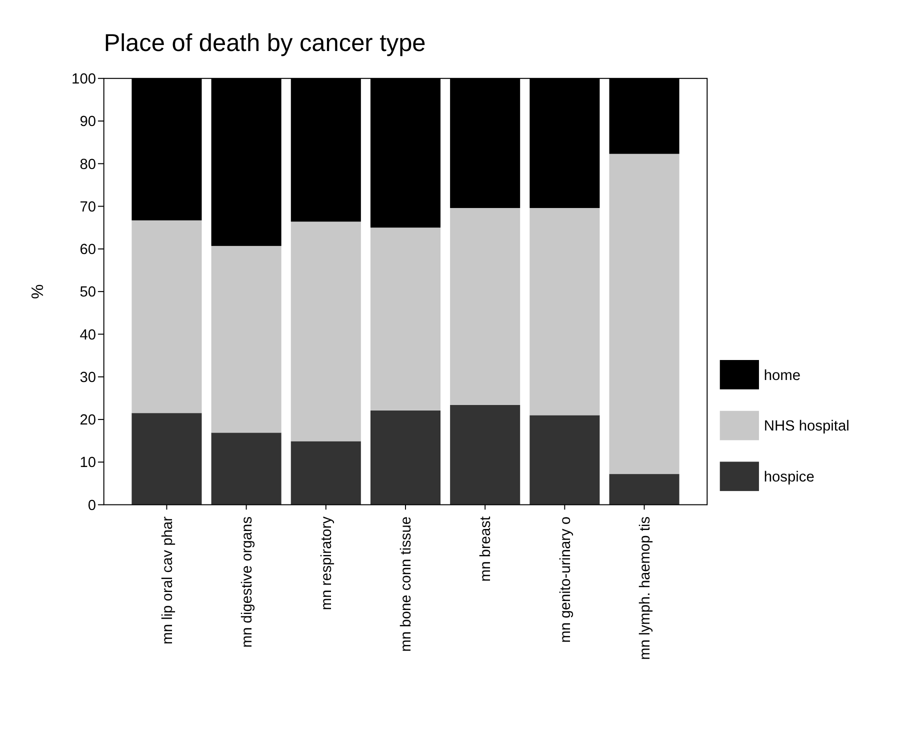 Image resolution: width=902 pixels, height=731 pixels. What do you see at coordinates (265, 44) in the screenshot?
I see `chart-title: Place of death by cancer type` at bounding box center [265, 44].